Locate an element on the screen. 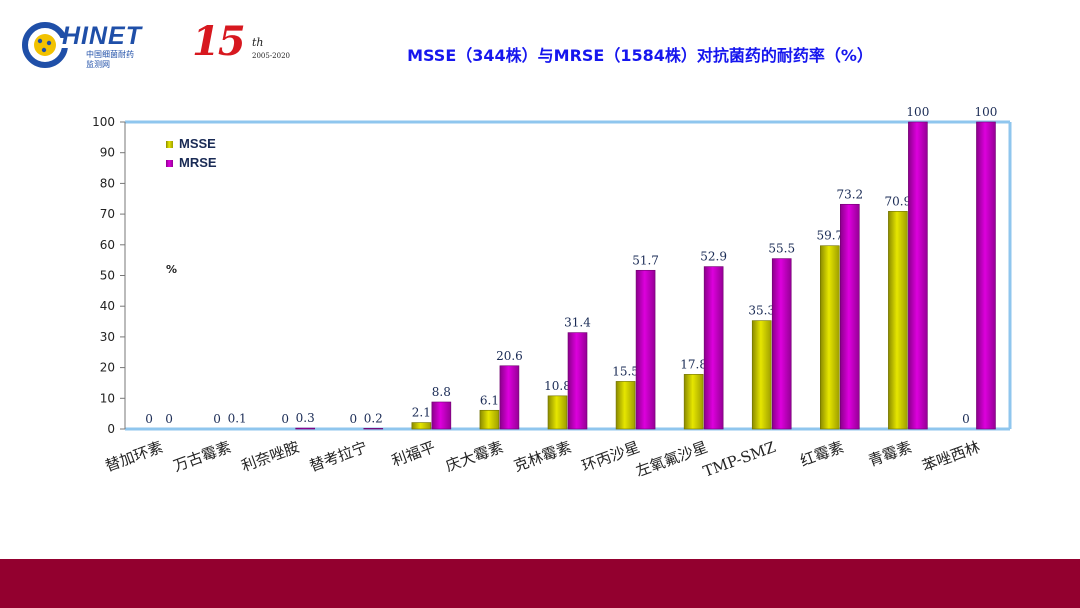  y-tick-label: 0 is located at coordinates (111, 429).